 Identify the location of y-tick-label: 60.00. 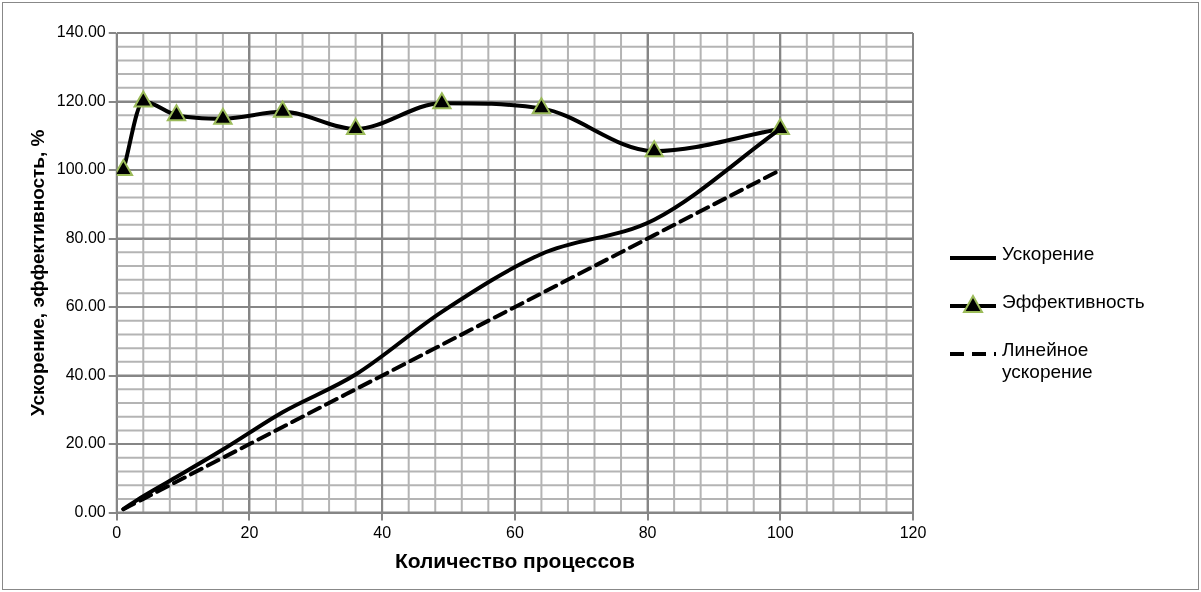
(85, 306).